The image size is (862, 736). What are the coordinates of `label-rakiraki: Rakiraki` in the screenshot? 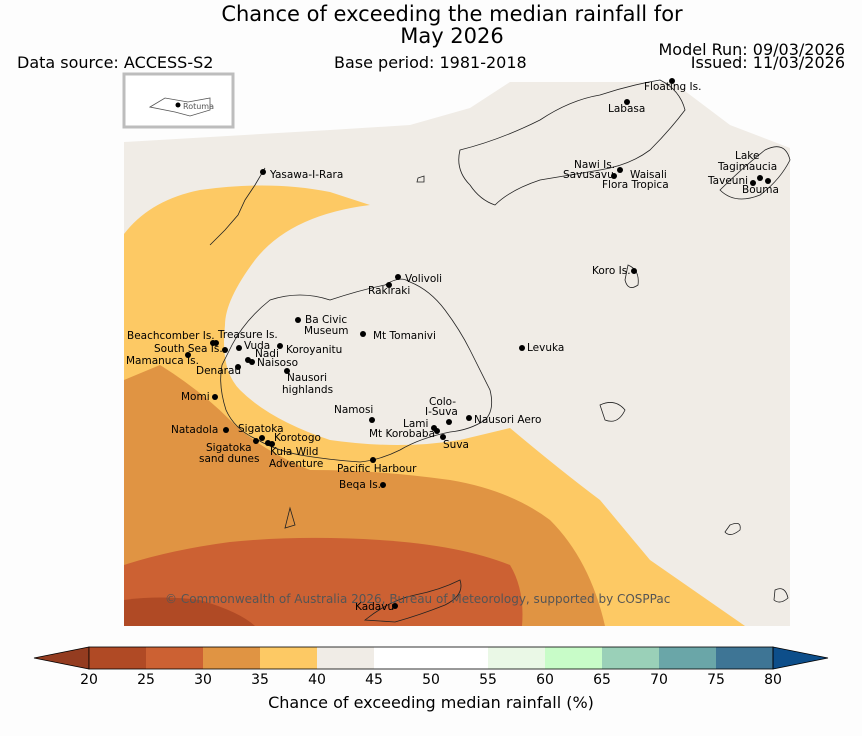 It's located at (389, 291).